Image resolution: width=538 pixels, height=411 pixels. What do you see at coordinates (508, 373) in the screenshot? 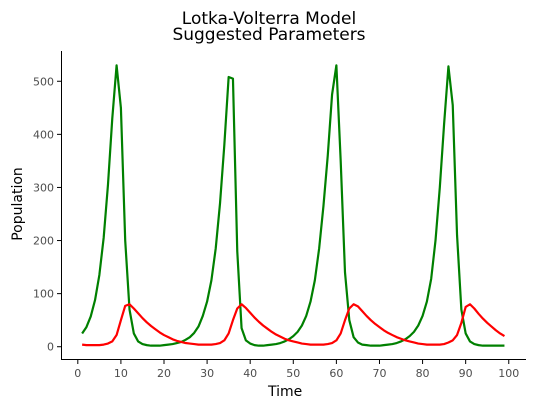
I see `x-tick-label: 100` at bounding box center [508, 373].